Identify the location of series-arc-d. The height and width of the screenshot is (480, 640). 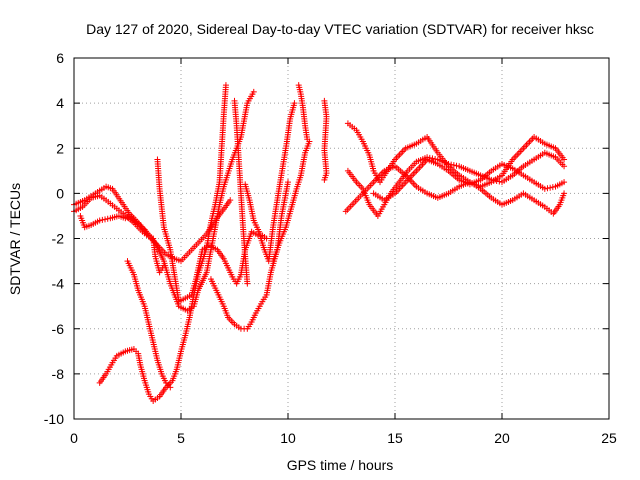
(162, 243).